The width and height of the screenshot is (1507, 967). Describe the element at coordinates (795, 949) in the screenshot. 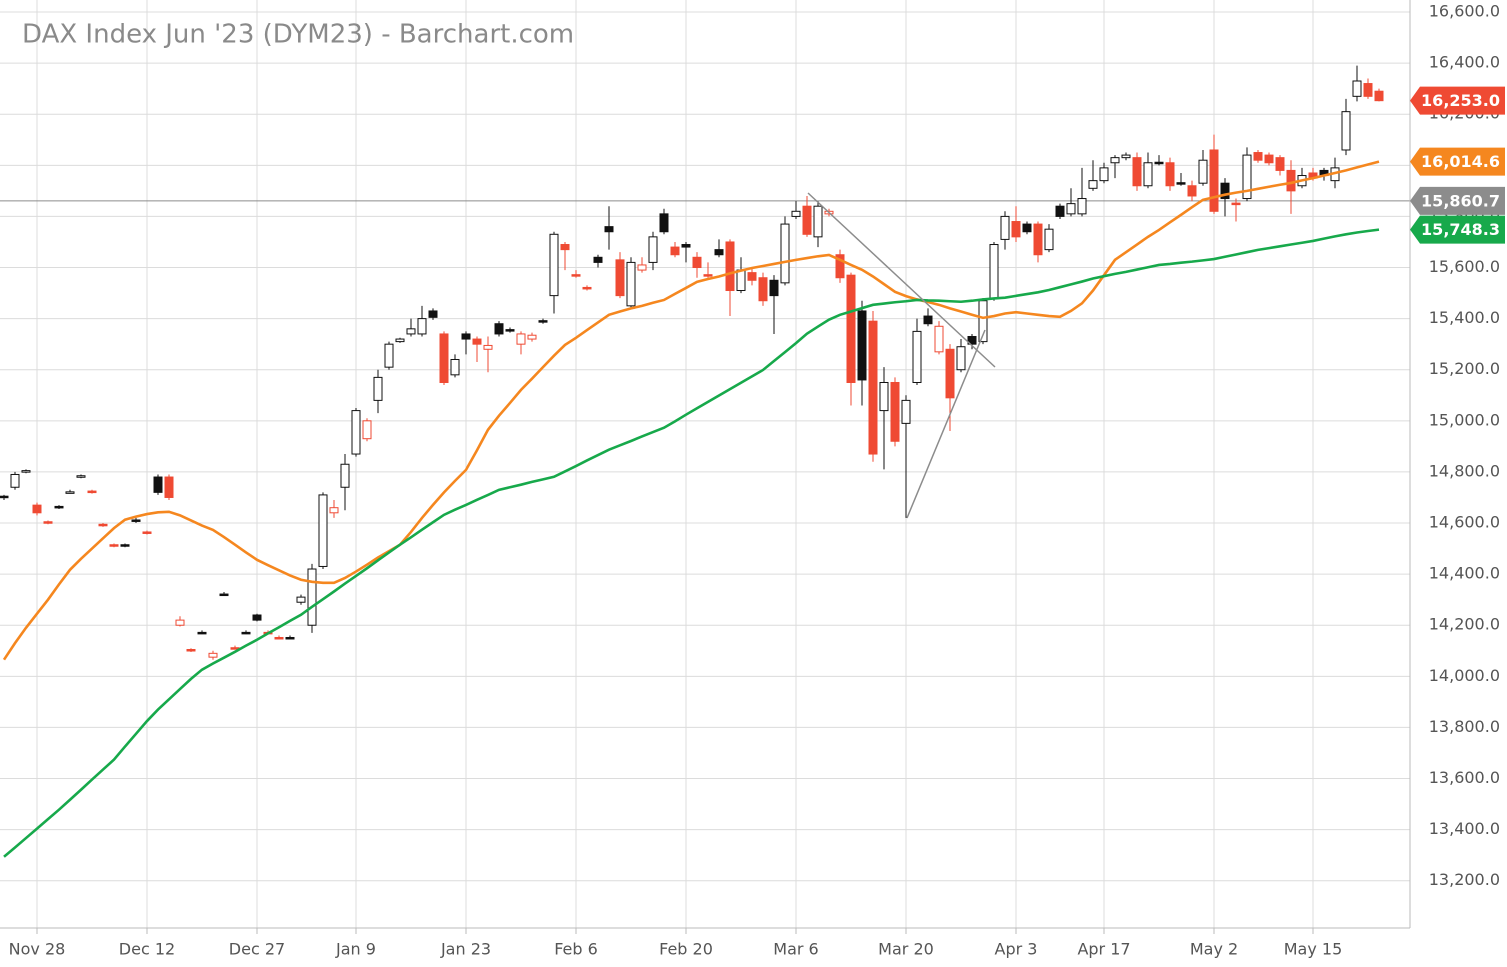

I see `x-tick-label: Mar 6` at that location.